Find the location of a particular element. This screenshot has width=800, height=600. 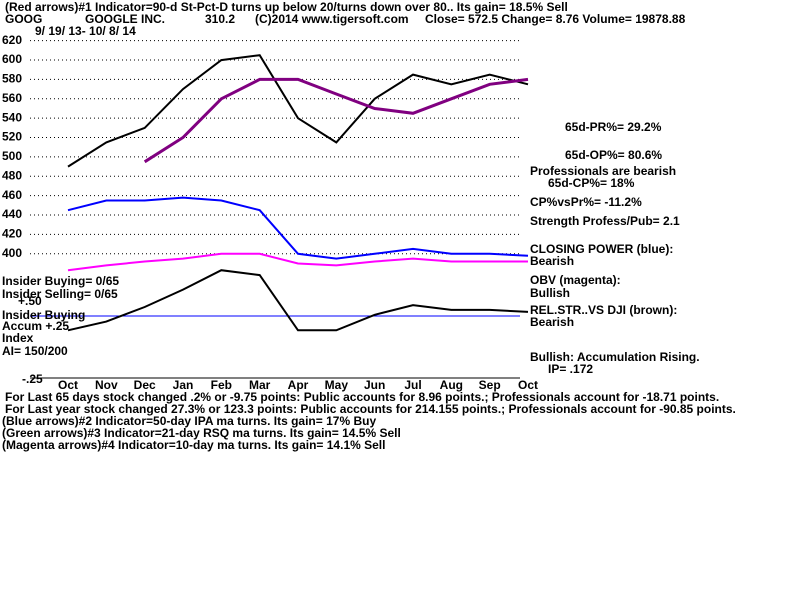

x-tick-label: Jun is located at coordinates (374, 385).